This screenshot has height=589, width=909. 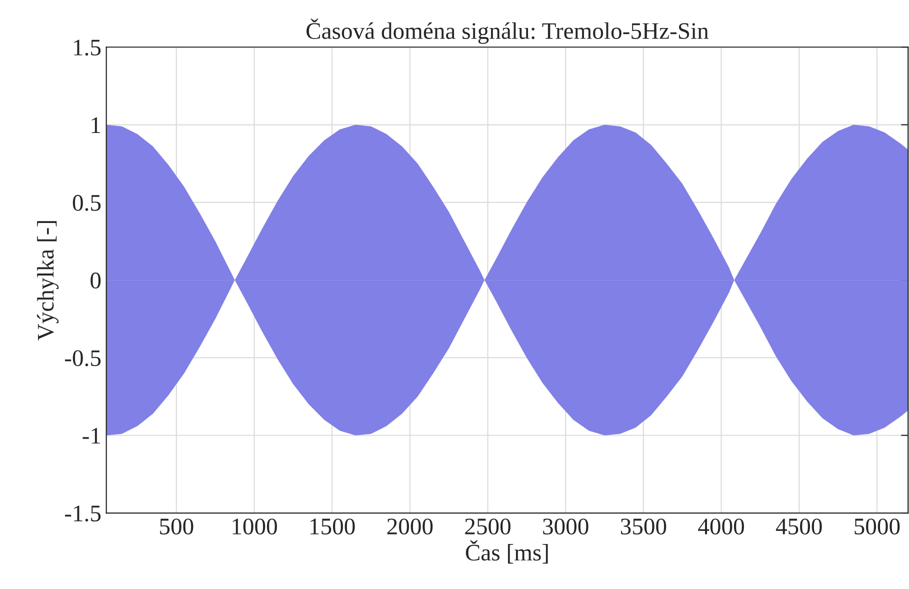 What do you see at coordinates (254, 526) in the screenshot?
I see `x-tick-label: 1000` at bounding box center [254, 526].